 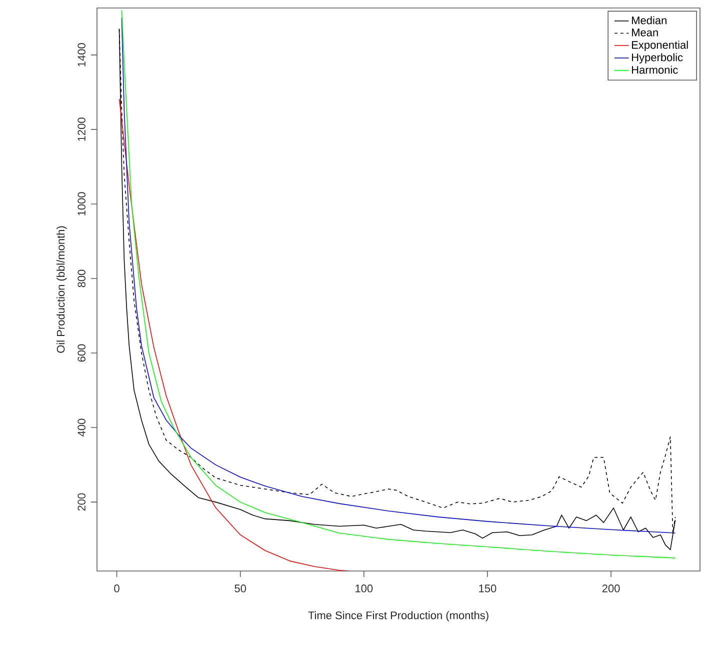 I want to click on x-tick-label: 150, so click(x=487, y=588).